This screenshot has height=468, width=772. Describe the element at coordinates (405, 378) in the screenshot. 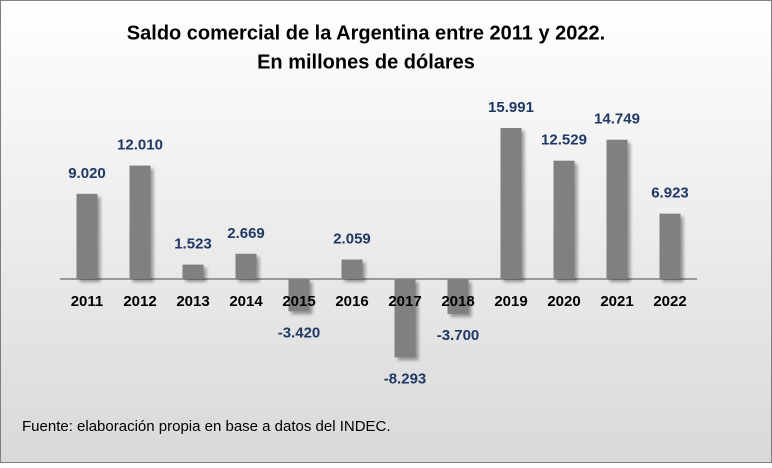

I see `value-label: -8.293` at that location.